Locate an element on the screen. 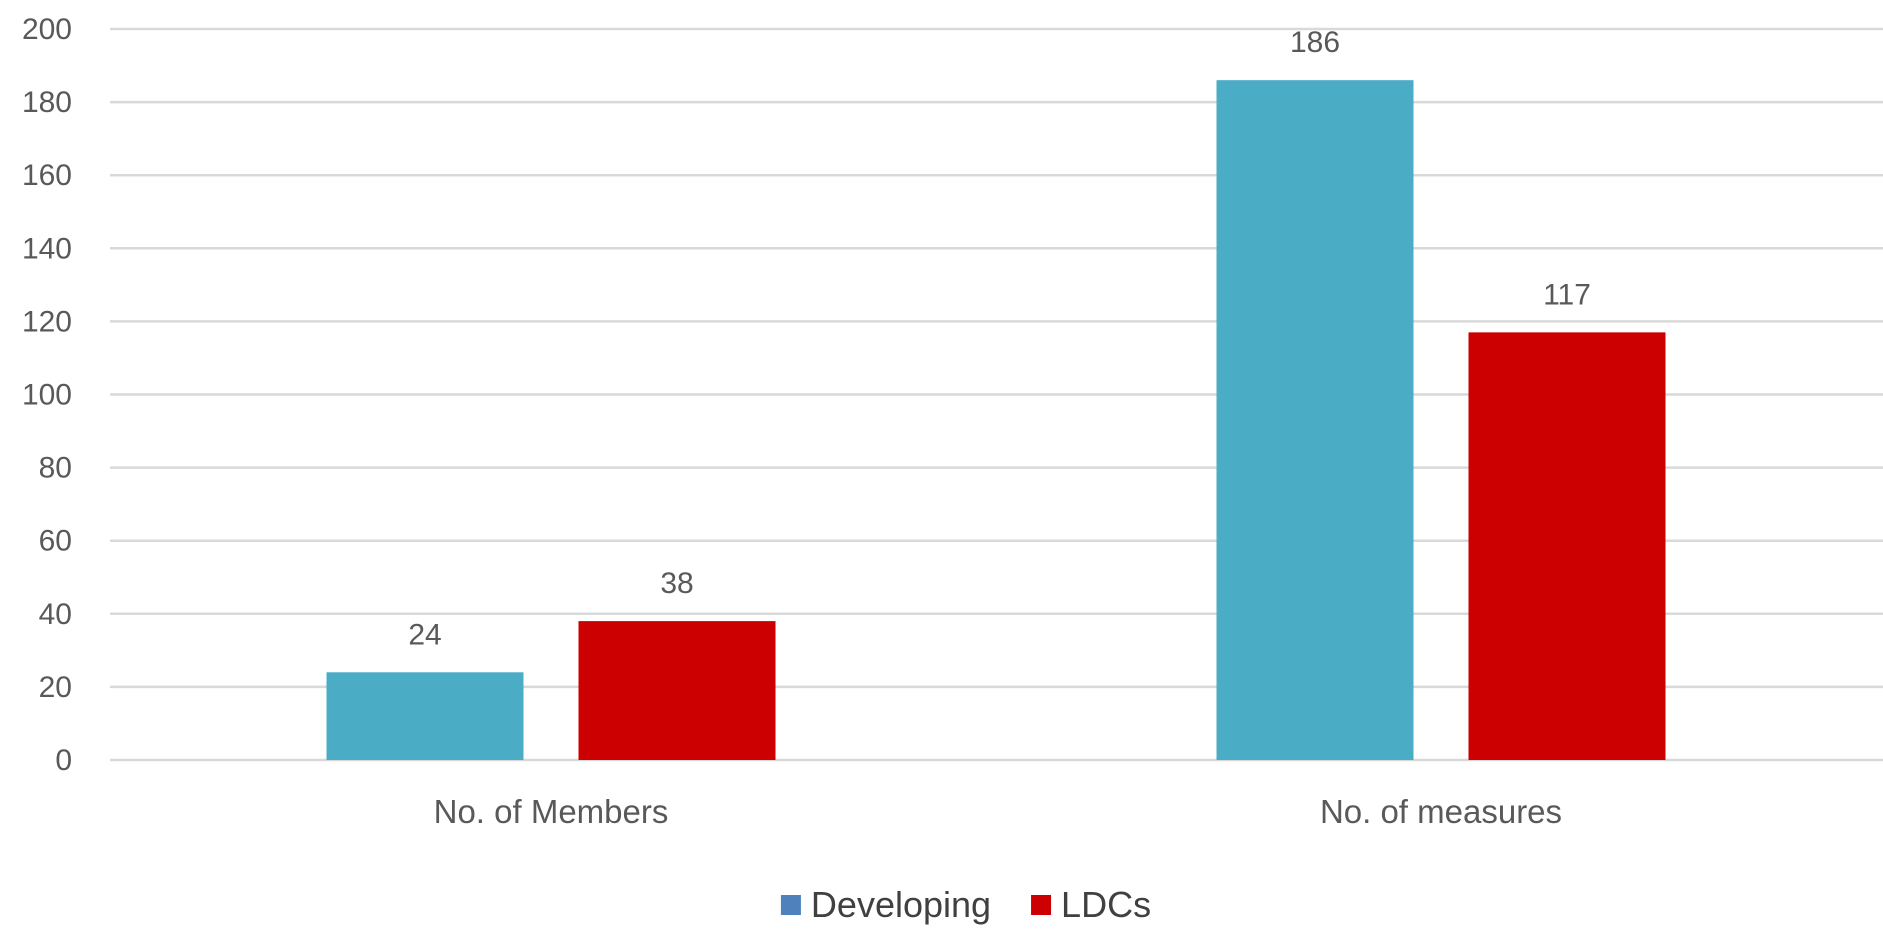 Image resolution: width=1883 pixels, height=942 pixels. legend-item-ldcs: LDCs is located at coordinates (1091, 904).